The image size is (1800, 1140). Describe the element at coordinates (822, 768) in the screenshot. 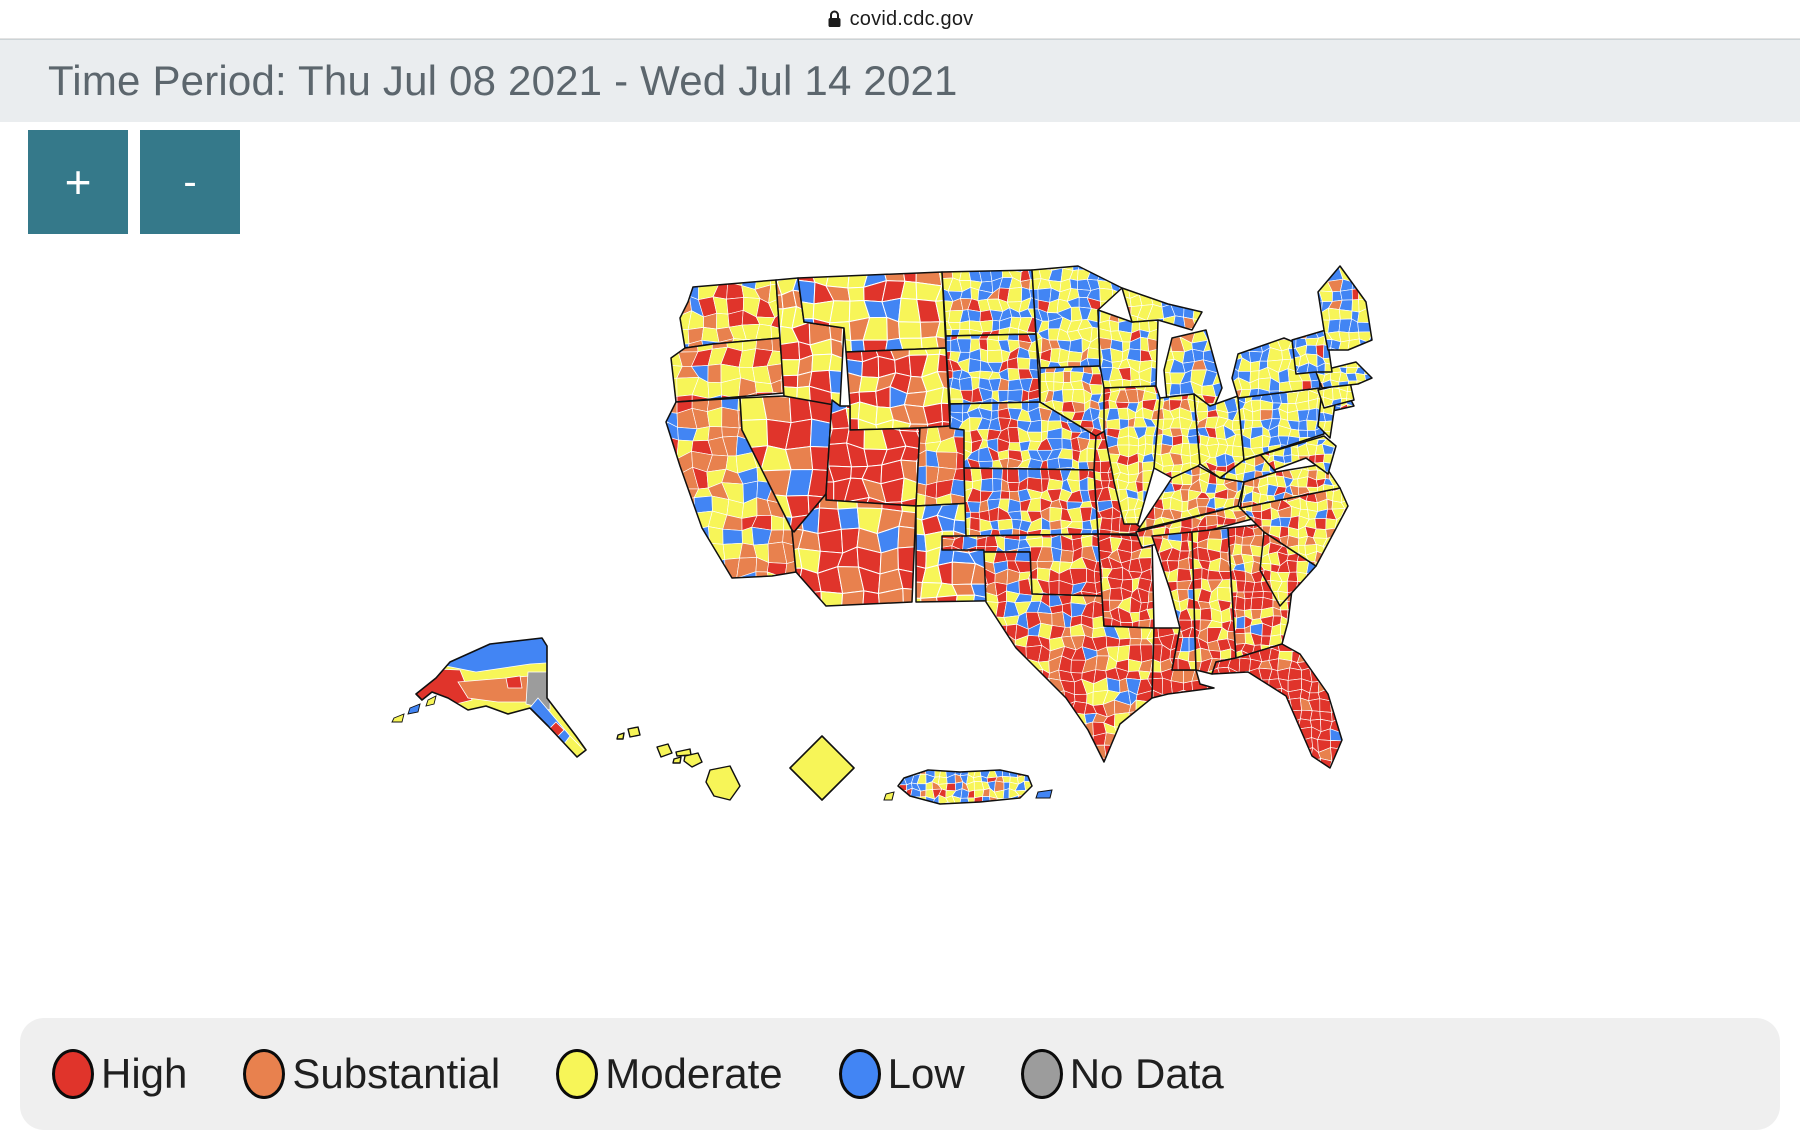

I see `inset-dc` at that location.